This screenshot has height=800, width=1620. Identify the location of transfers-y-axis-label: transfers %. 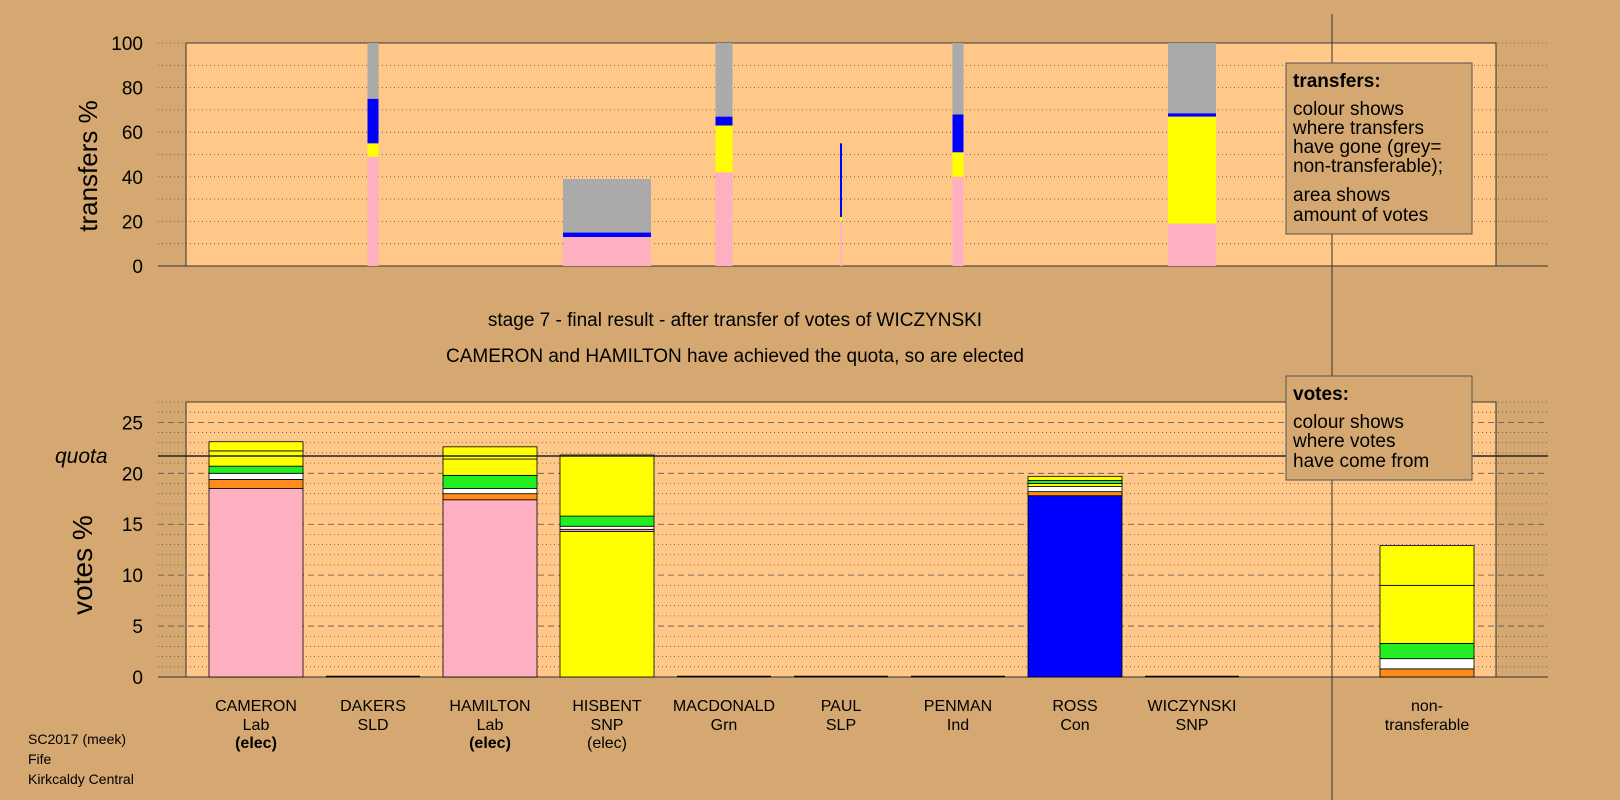
(88, 166).